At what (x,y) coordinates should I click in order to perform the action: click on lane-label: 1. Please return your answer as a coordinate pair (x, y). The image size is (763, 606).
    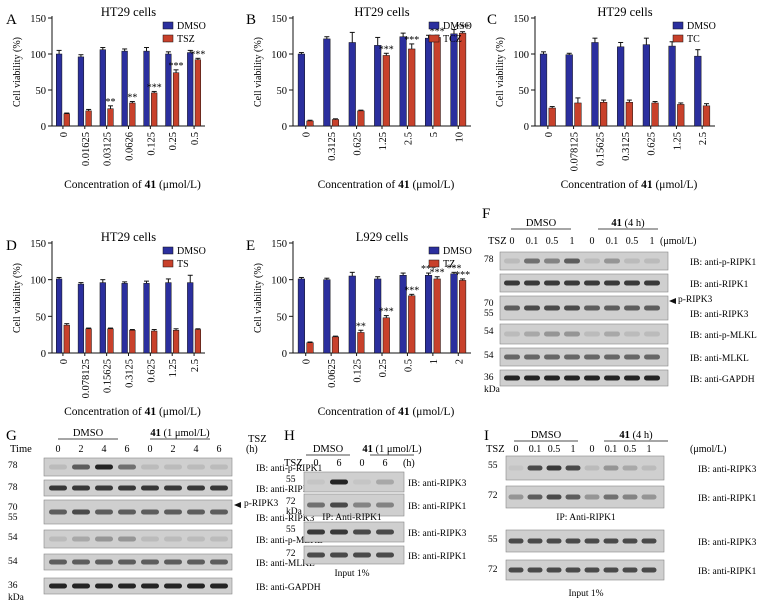
    Looking at the image, I should click on (649, 449).